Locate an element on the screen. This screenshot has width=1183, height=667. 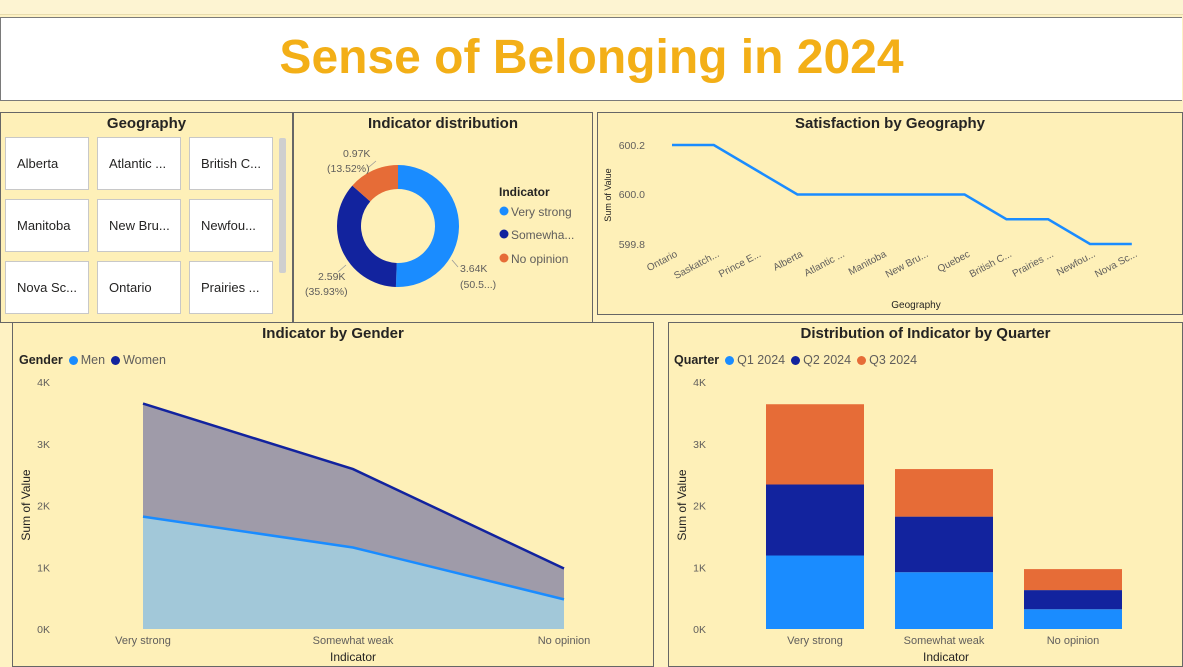
women-line is located at coordinates (353, 486).